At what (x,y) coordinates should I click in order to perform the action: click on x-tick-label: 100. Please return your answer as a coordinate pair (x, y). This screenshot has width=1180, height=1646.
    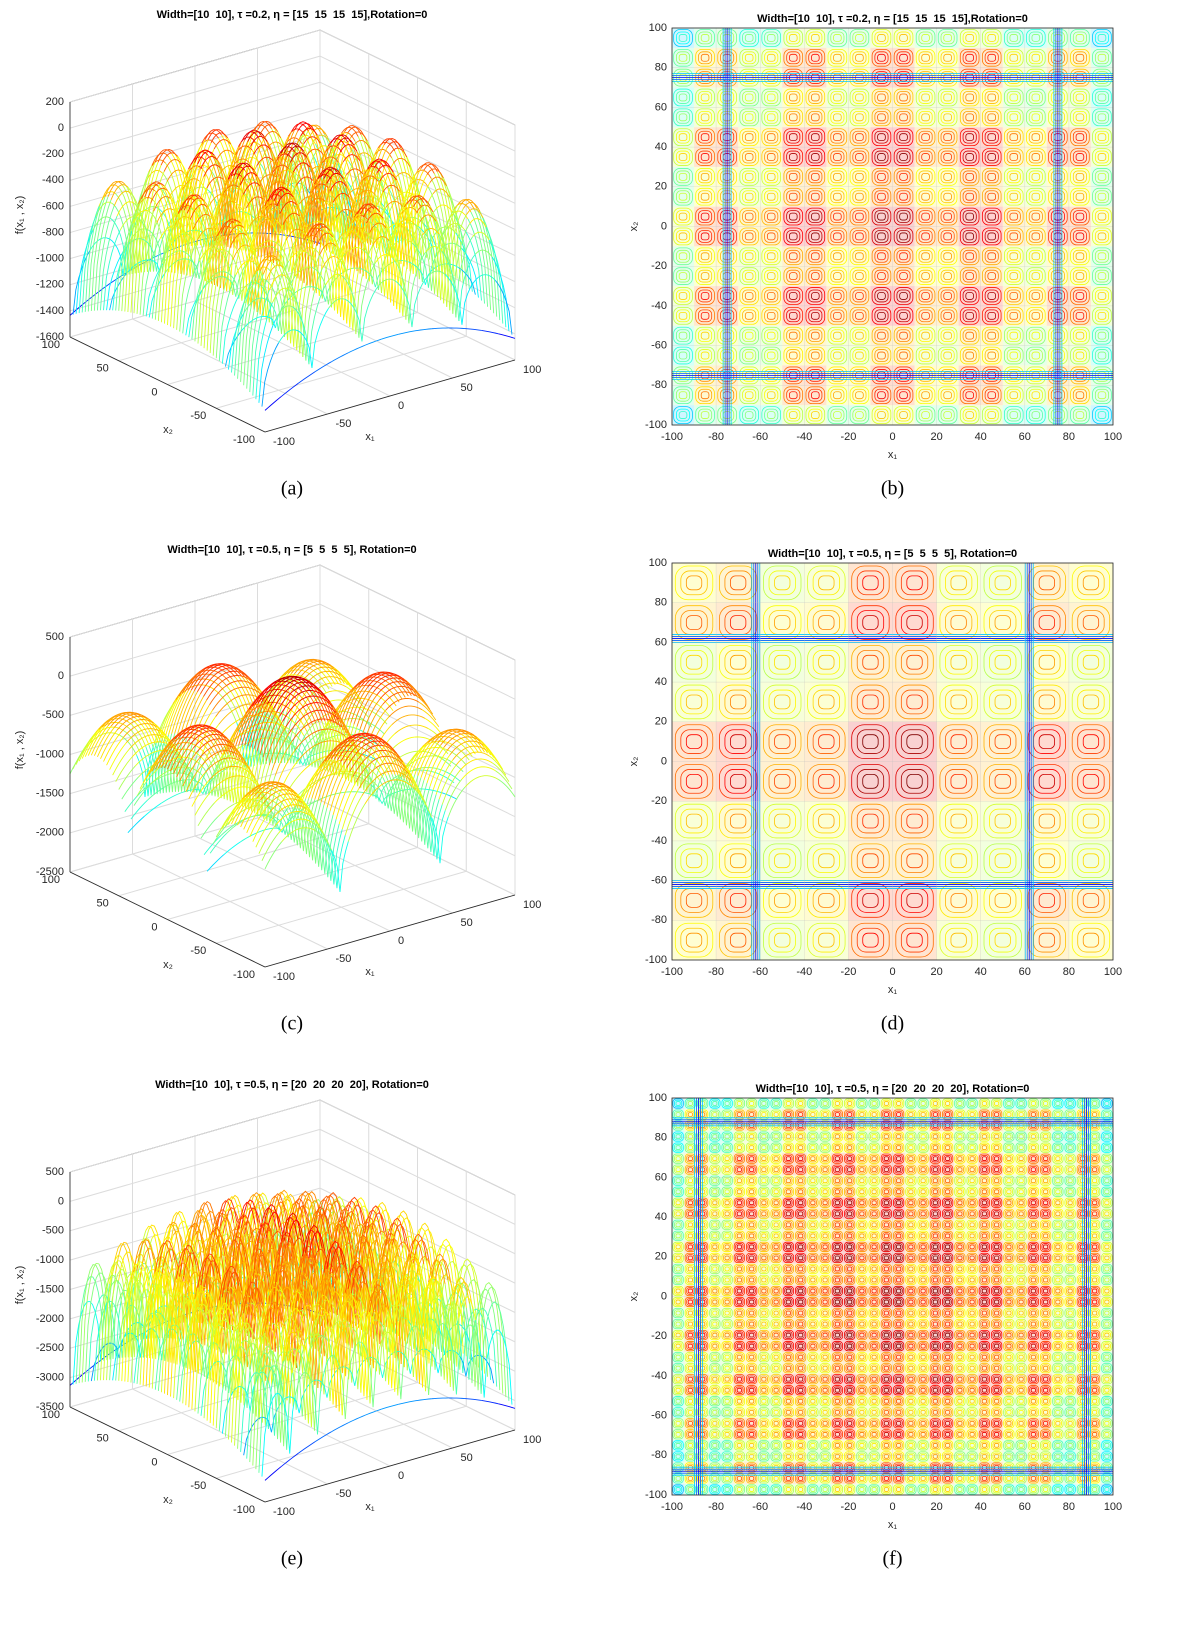
    Looking at the image, I should click on (532, 905).